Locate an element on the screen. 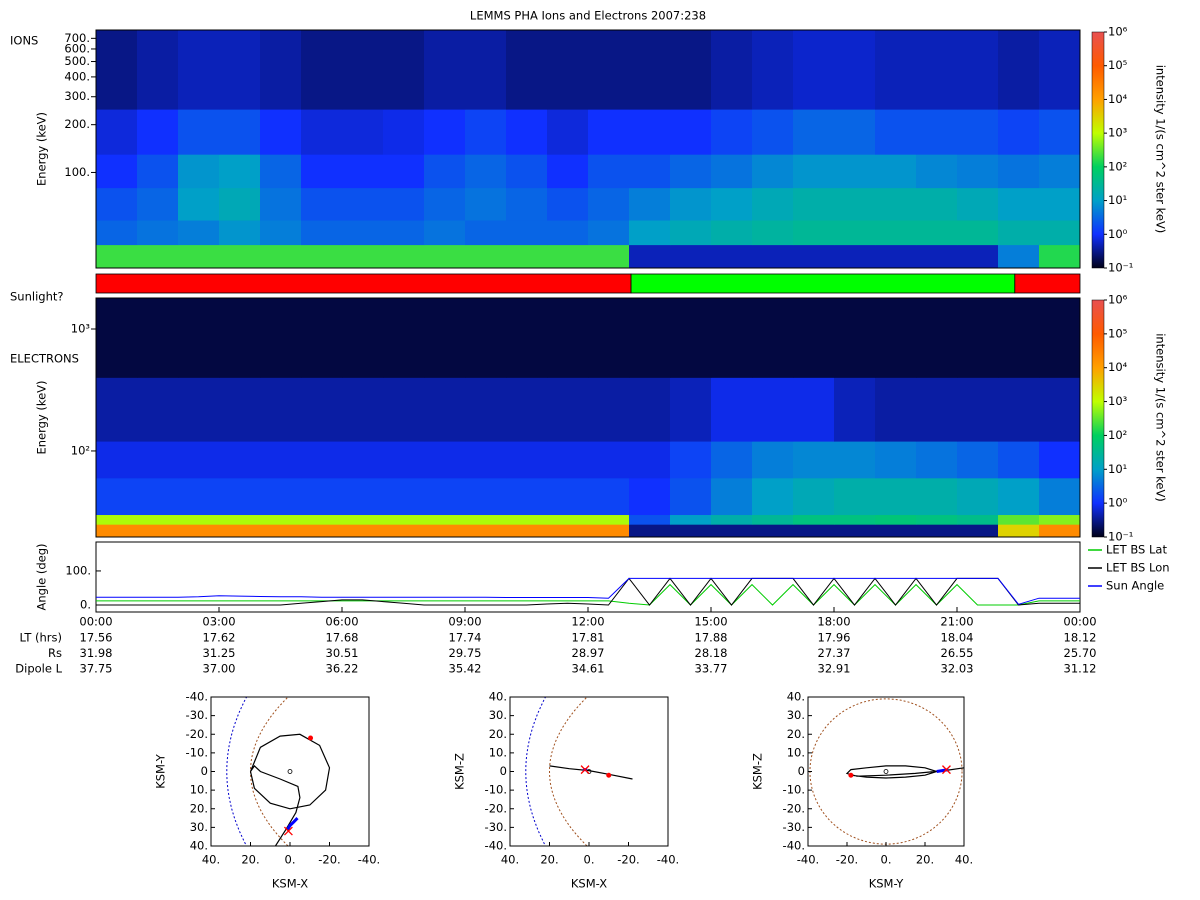 This screenshot has height=900, width=1200. x-tick-label: 12:00 is located at coordinates (587, 622).